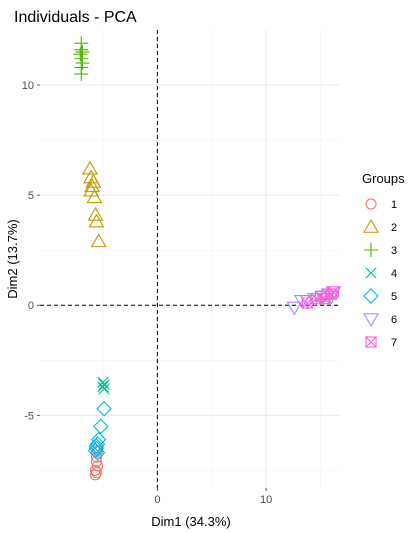  What do you see at coordinates (157, 500) in the screenshot?
I see `x-tick-label: 0` at bounding box center [157, 500].